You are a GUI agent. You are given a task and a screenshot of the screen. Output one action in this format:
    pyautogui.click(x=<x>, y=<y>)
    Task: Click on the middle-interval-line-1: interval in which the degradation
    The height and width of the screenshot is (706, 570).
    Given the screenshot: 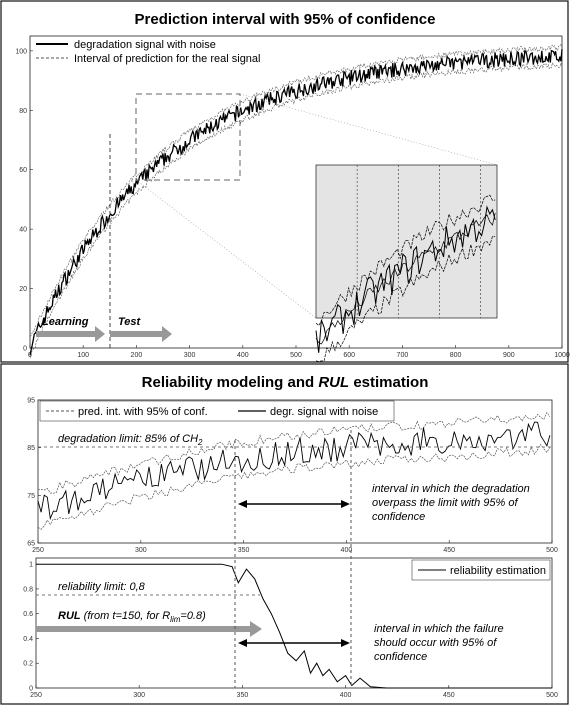 What is the action you would take?
    pyautogui.click(x=451, y=489)
    